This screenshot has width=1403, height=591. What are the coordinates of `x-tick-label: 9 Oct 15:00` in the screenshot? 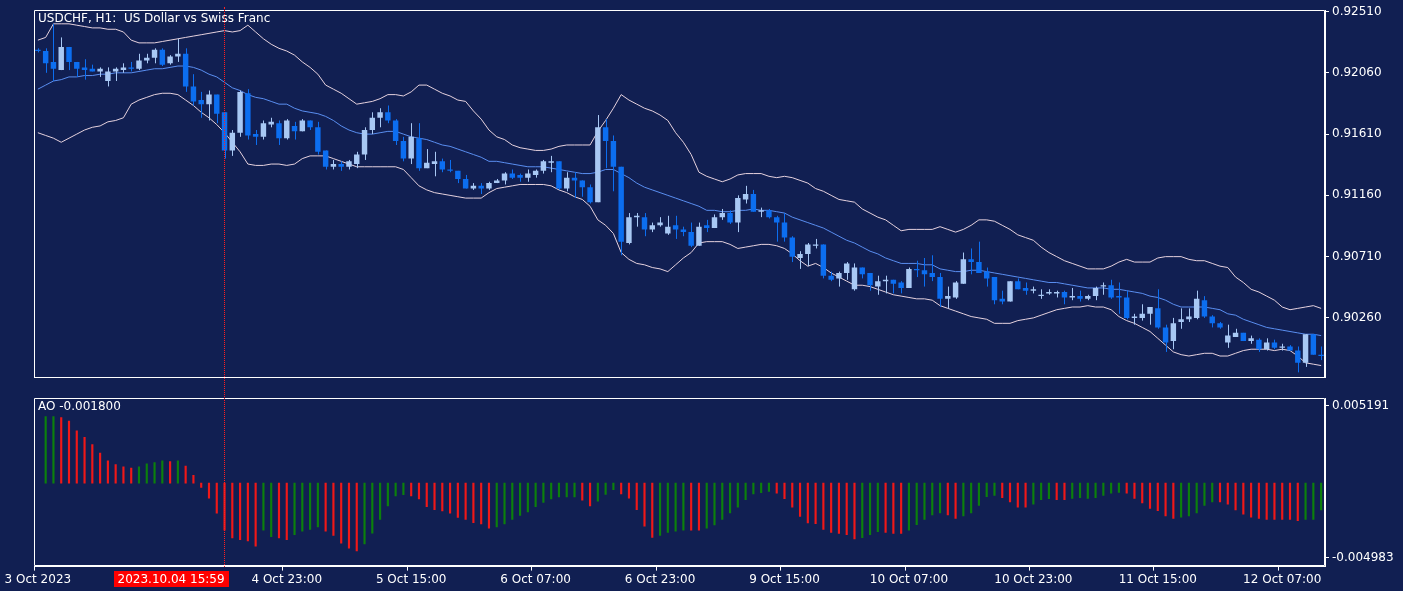 It's located at (784, 578).